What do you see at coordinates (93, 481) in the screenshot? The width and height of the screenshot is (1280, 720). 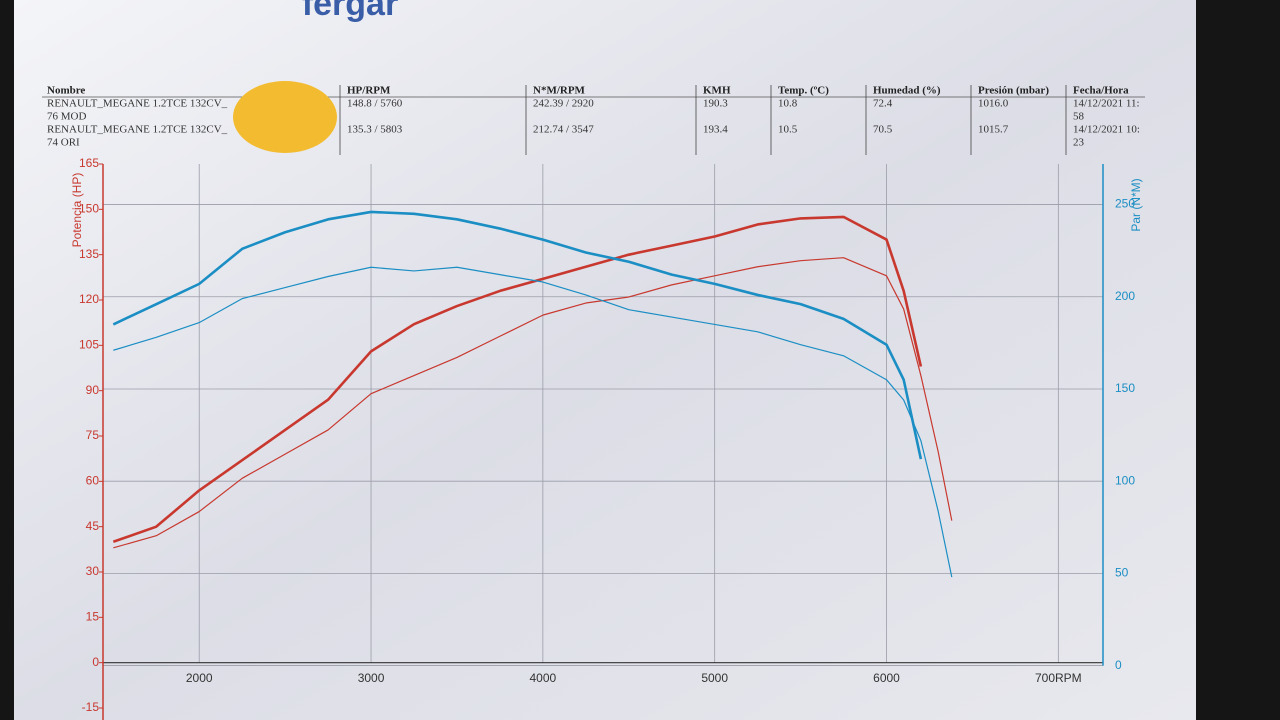 I see `y-tick-label: 60` at bounding box center [93, 481].